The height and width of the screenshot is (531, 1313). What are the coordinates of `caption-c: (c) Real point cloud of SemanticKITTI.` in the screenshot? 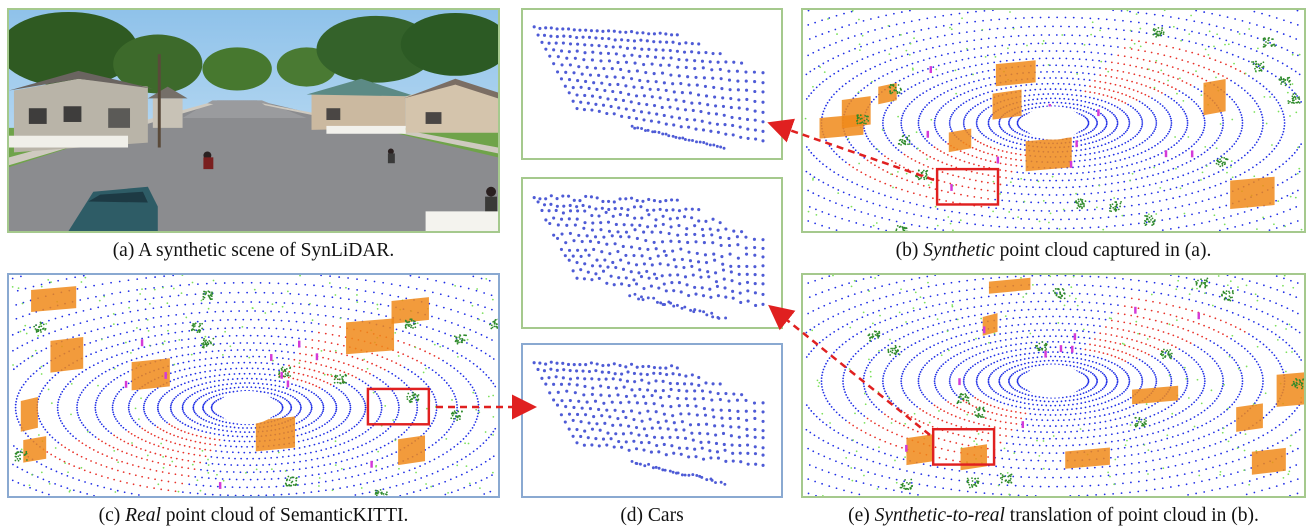 It's located at (253, 515).